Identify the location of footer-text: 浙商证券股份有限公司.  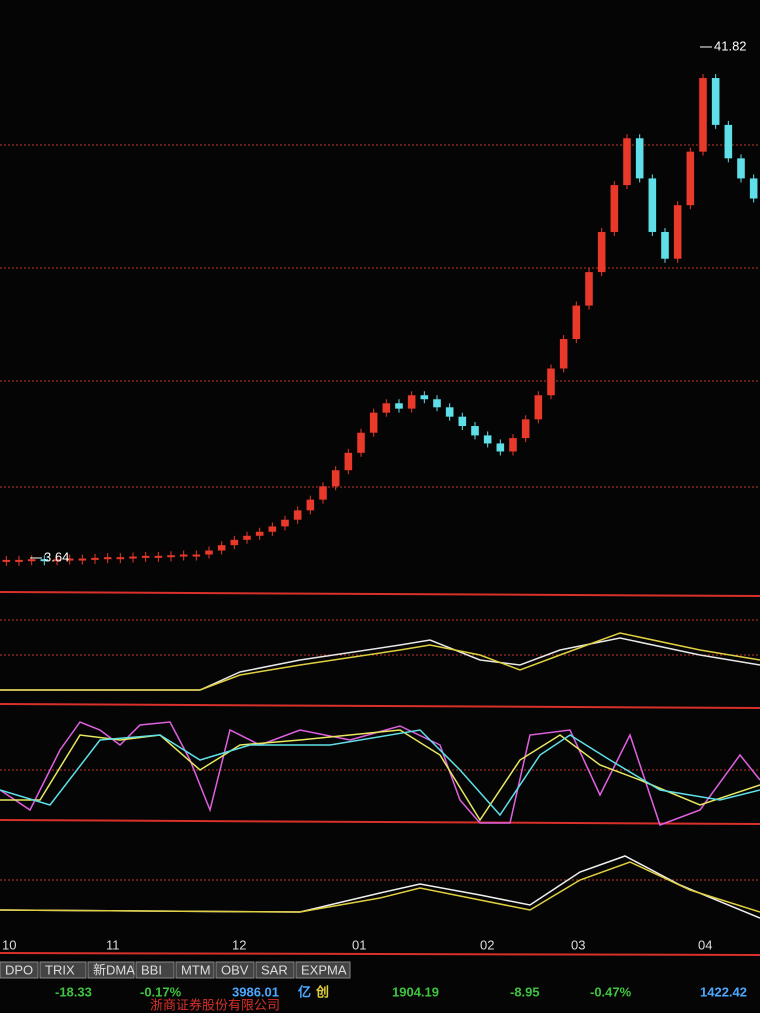
(215, 1004).